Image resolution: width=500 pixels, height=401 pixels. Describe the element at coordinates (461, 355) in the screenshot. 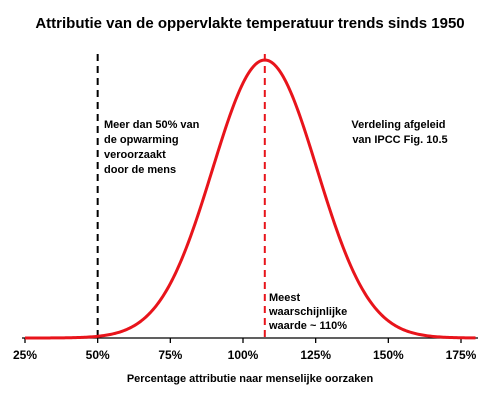

I see `x-tick-label: 175%` at that location.